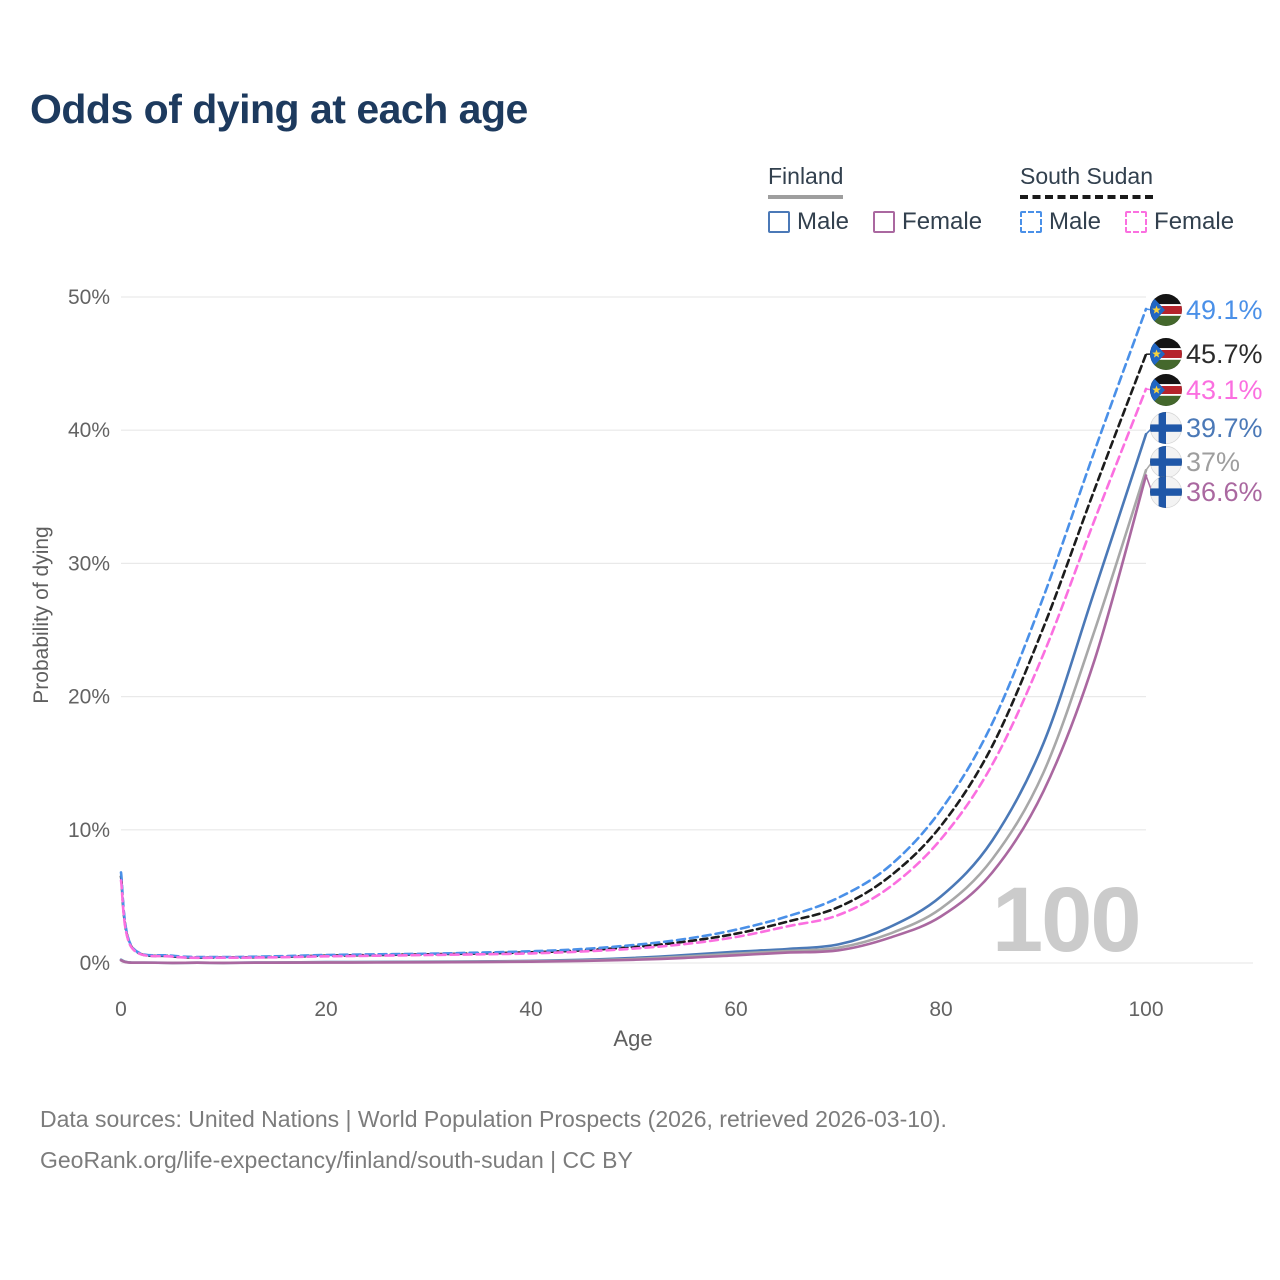 The width and height of the screenshot is (1280, 1280). Describe the element at coordinates (1136, 222) in the screenshot. I see `south-sudan-female-swatch-icon` at that location.